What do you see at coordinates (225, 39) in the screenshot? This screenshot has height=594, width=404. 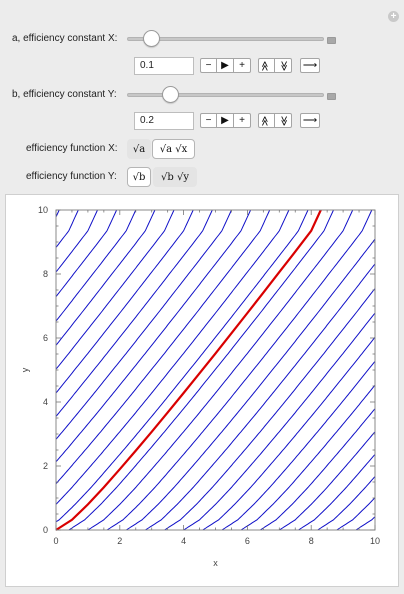 I see `slider-a-track` at bounding box center [225, 39].